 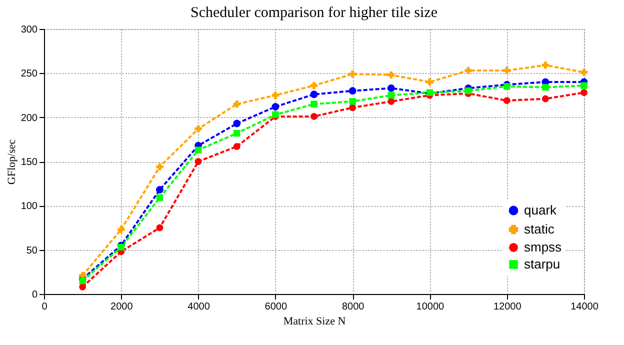 I want to click on y-tick-label: 100, so click(x=29, y=206).